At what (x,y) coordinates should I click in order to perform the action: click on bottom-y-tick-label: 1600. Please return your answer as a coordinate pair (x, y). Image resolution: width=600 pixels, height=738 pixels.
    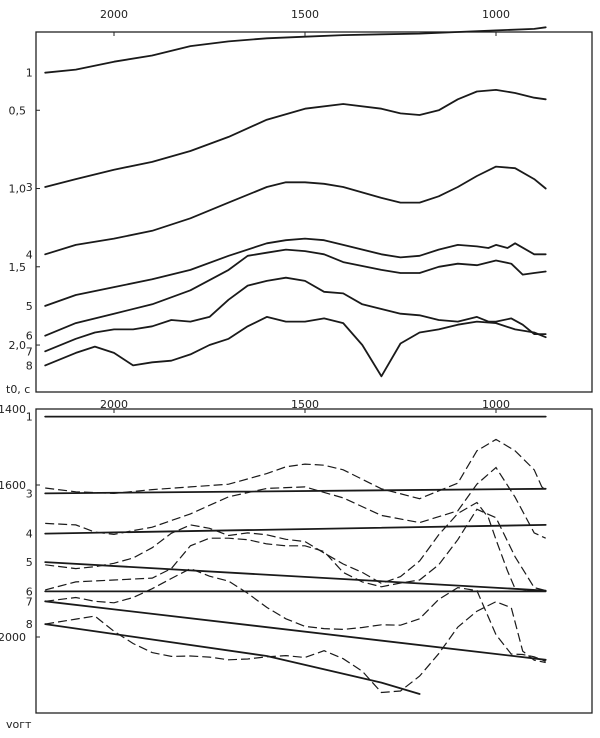
    Looking at the image, I should click on (13, 485).